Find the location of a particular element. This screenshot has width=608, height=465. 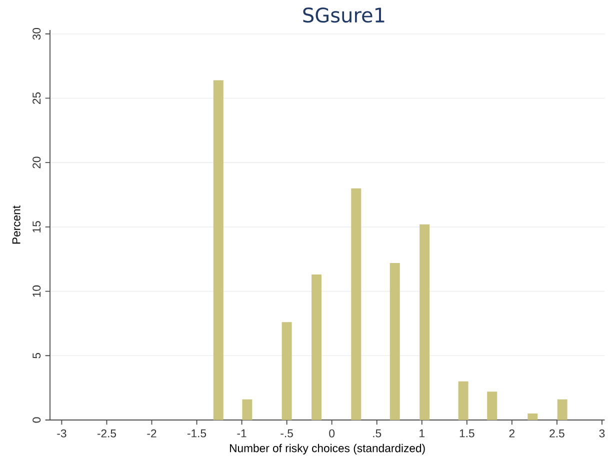

x-tick-label: .5 is located at coordinates (377, 433).